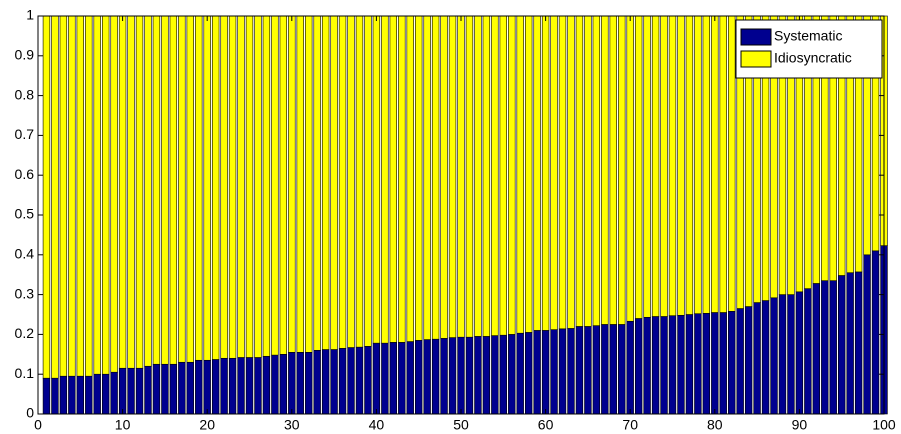 The height and width of the screenshot is (434, 901). I want to click on x-tick-label: 90, so click(800, 425).